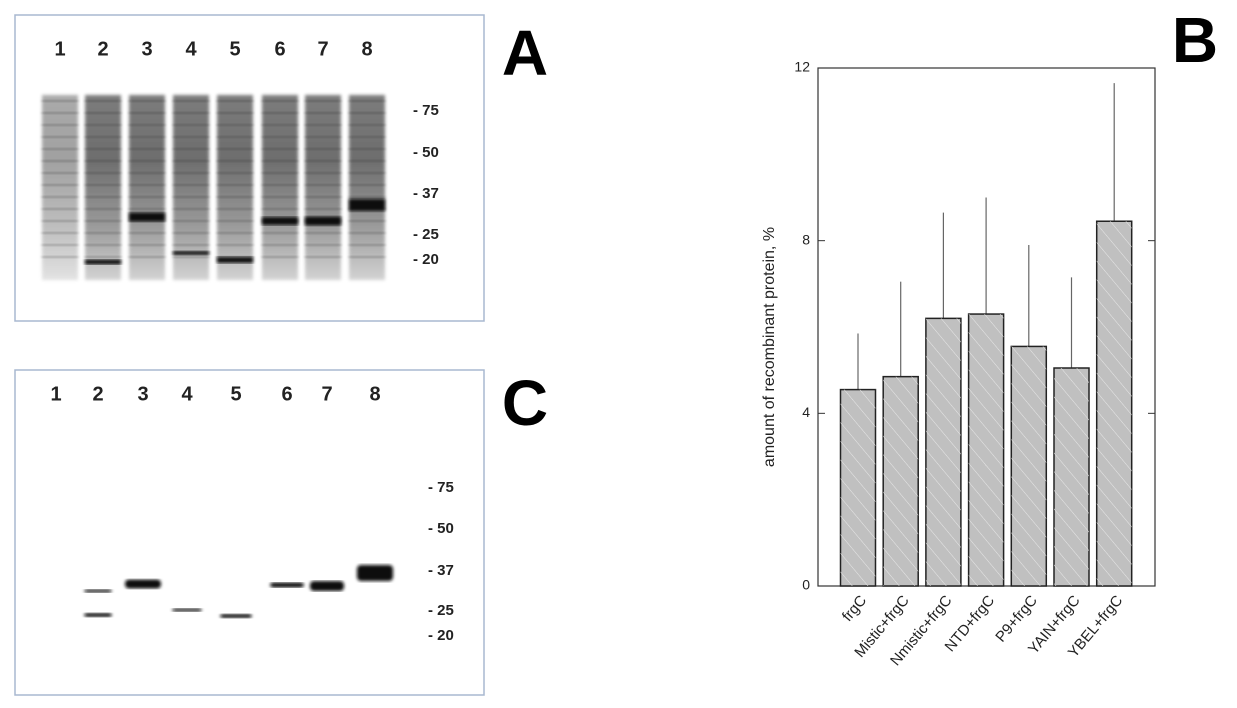 The width and height of the screenshot is (1237, 708). I want to click on lane-label: 2, so click(102, 49).